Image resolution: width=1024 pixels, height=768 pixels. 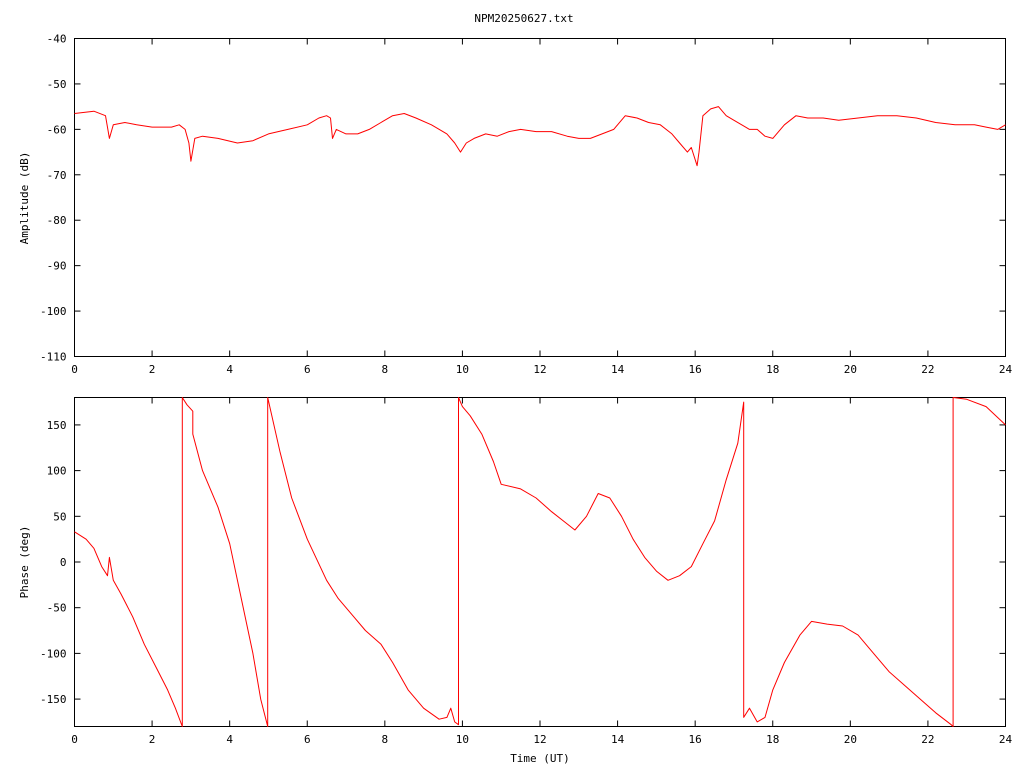 I want to click on y-tick-label: -110, so click(x=53, y=357).